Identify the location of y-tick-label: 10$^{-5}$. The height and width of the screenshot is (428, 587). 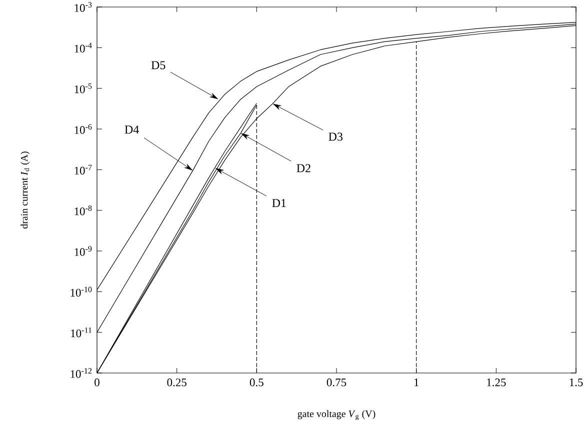
(83, 88).